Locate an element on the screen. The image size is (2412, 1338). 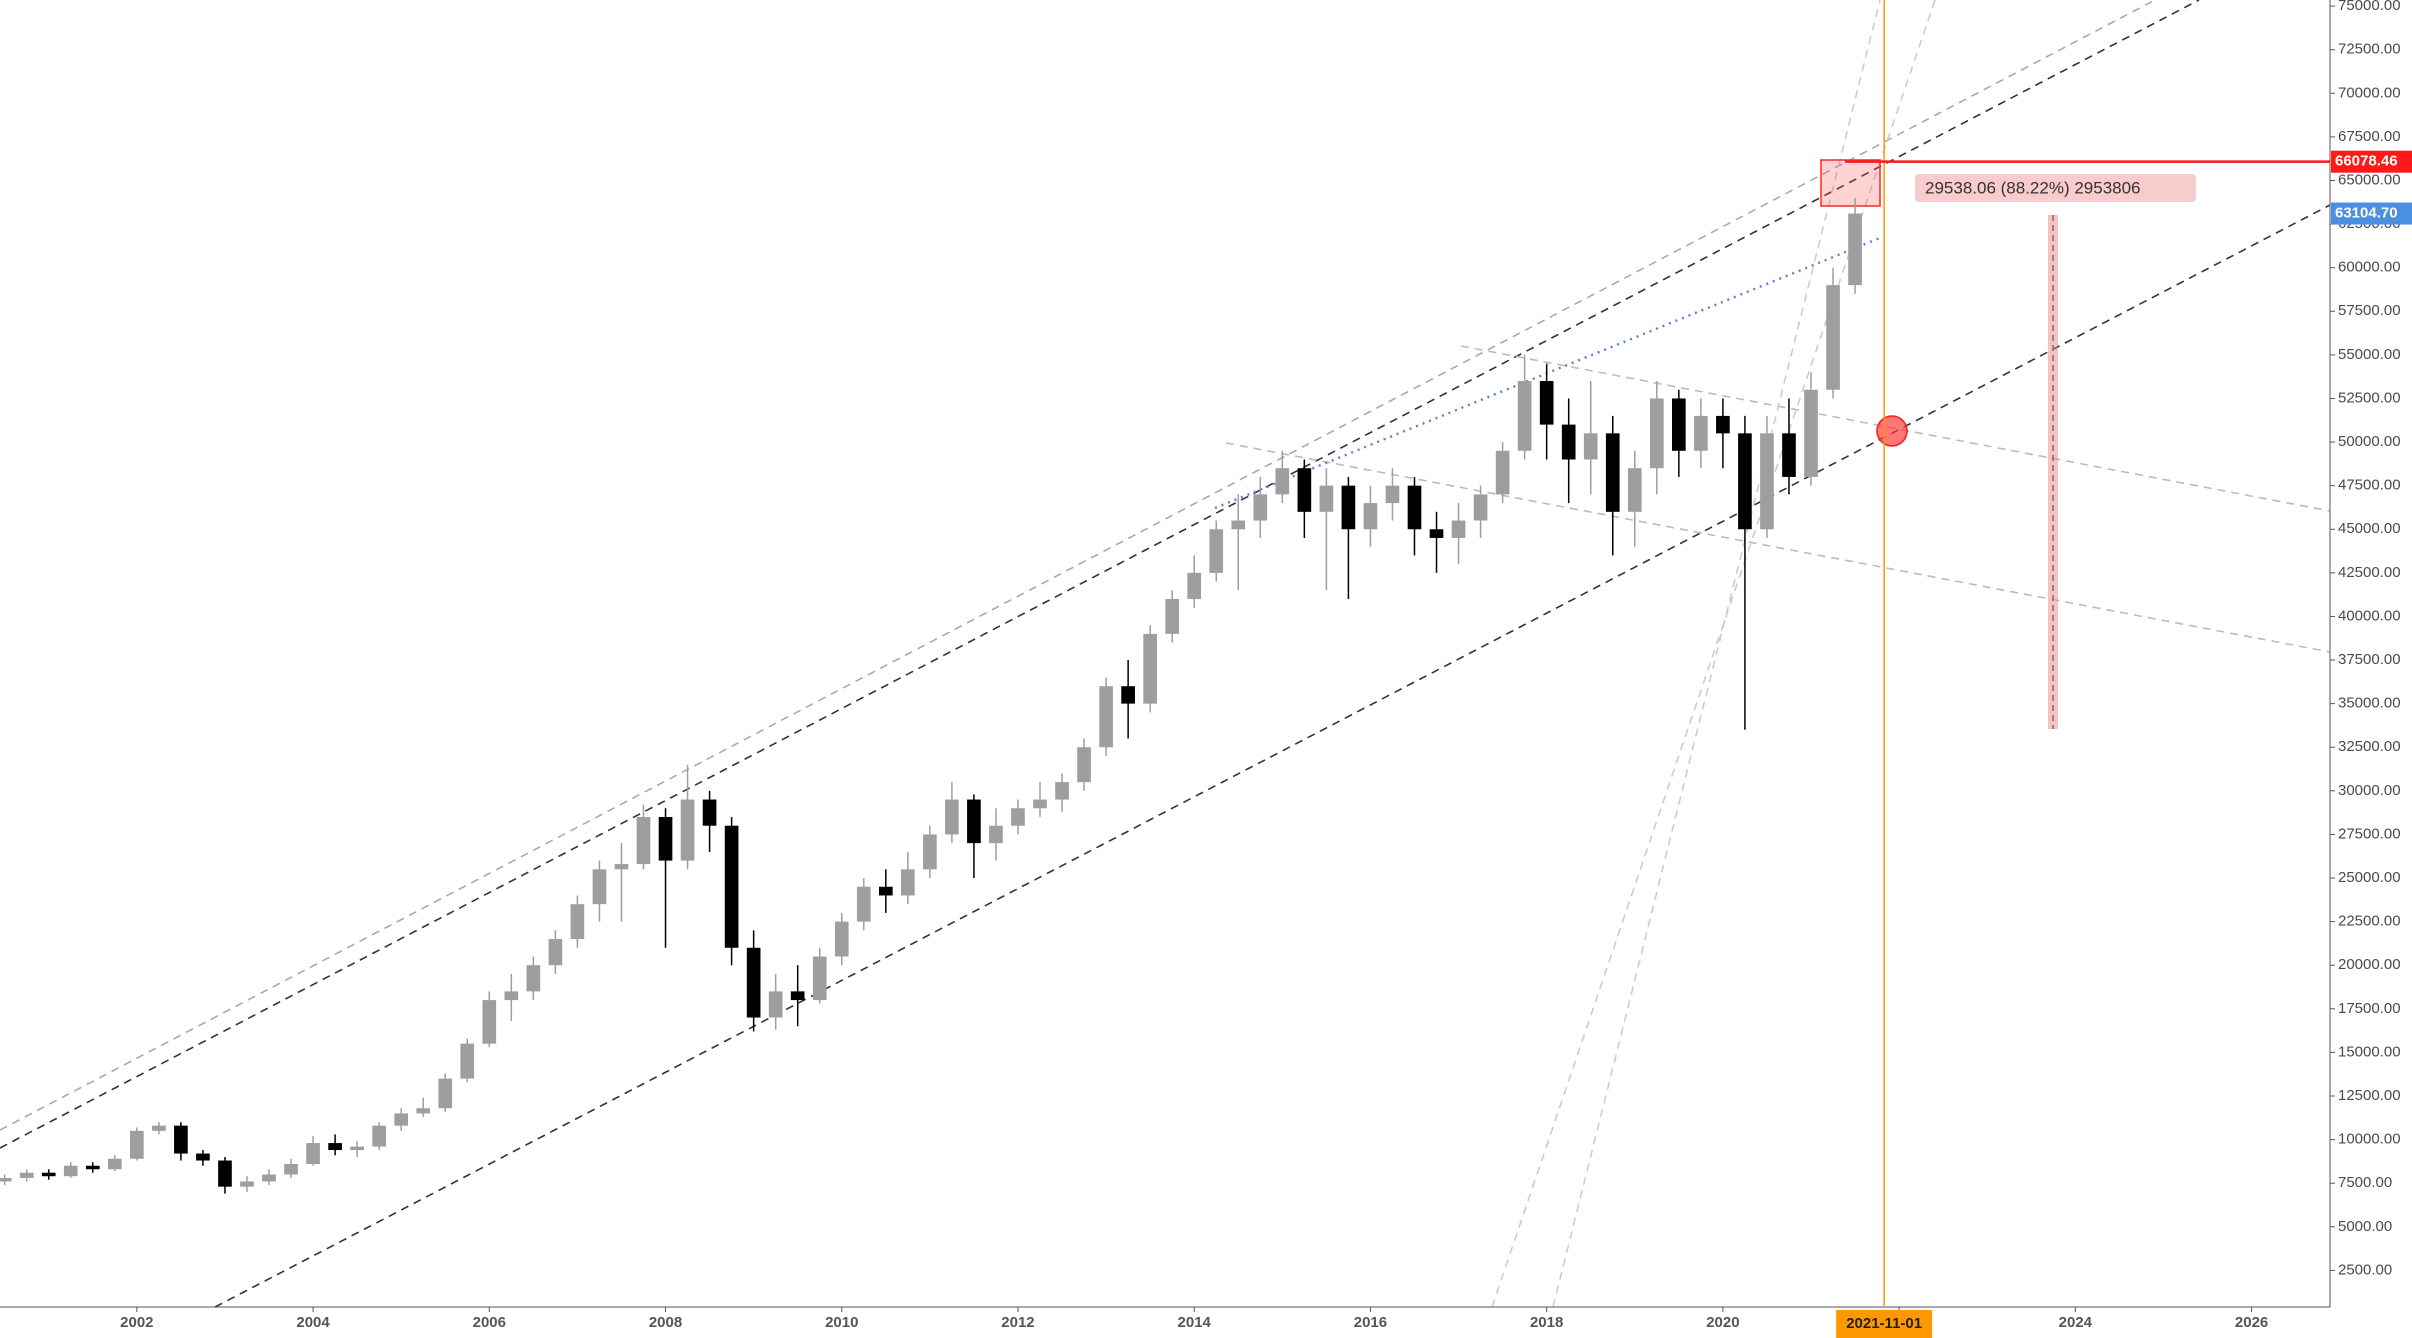
x-tick-label: 2018 is located at coordinates (1546, 1322).